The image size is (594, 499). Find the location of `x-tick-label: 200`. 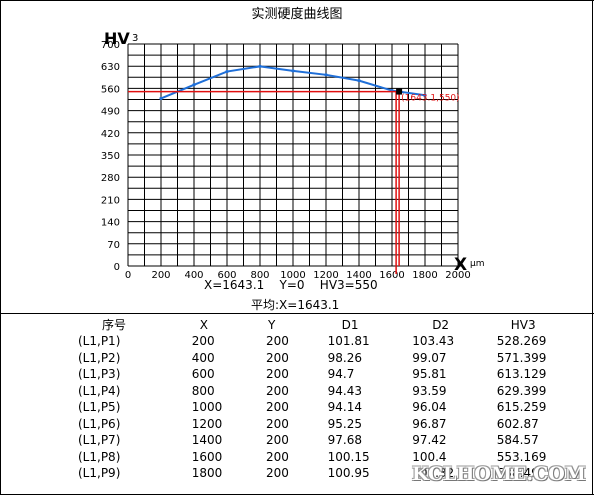

x-tick-label: 200 is located at coordinates (160, 275).